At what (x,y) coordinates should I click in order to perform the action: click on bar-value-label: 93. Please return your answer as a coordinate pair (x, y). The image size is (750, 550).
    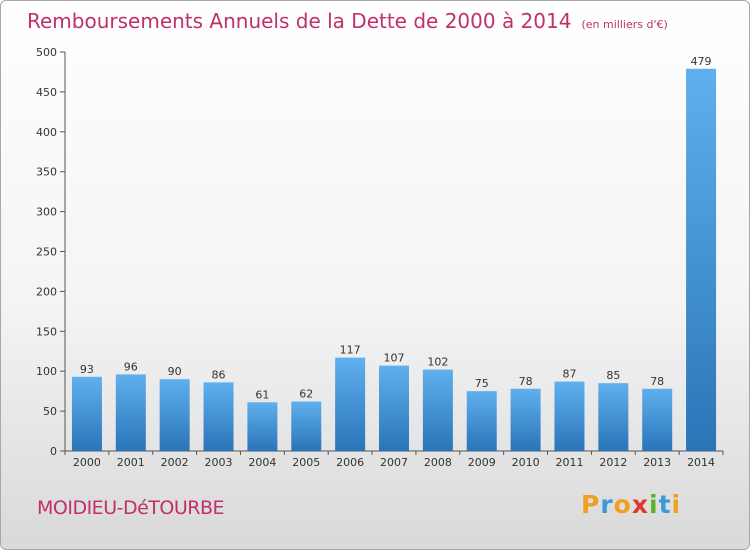
    Looking at the image, I should click on (87, 369).